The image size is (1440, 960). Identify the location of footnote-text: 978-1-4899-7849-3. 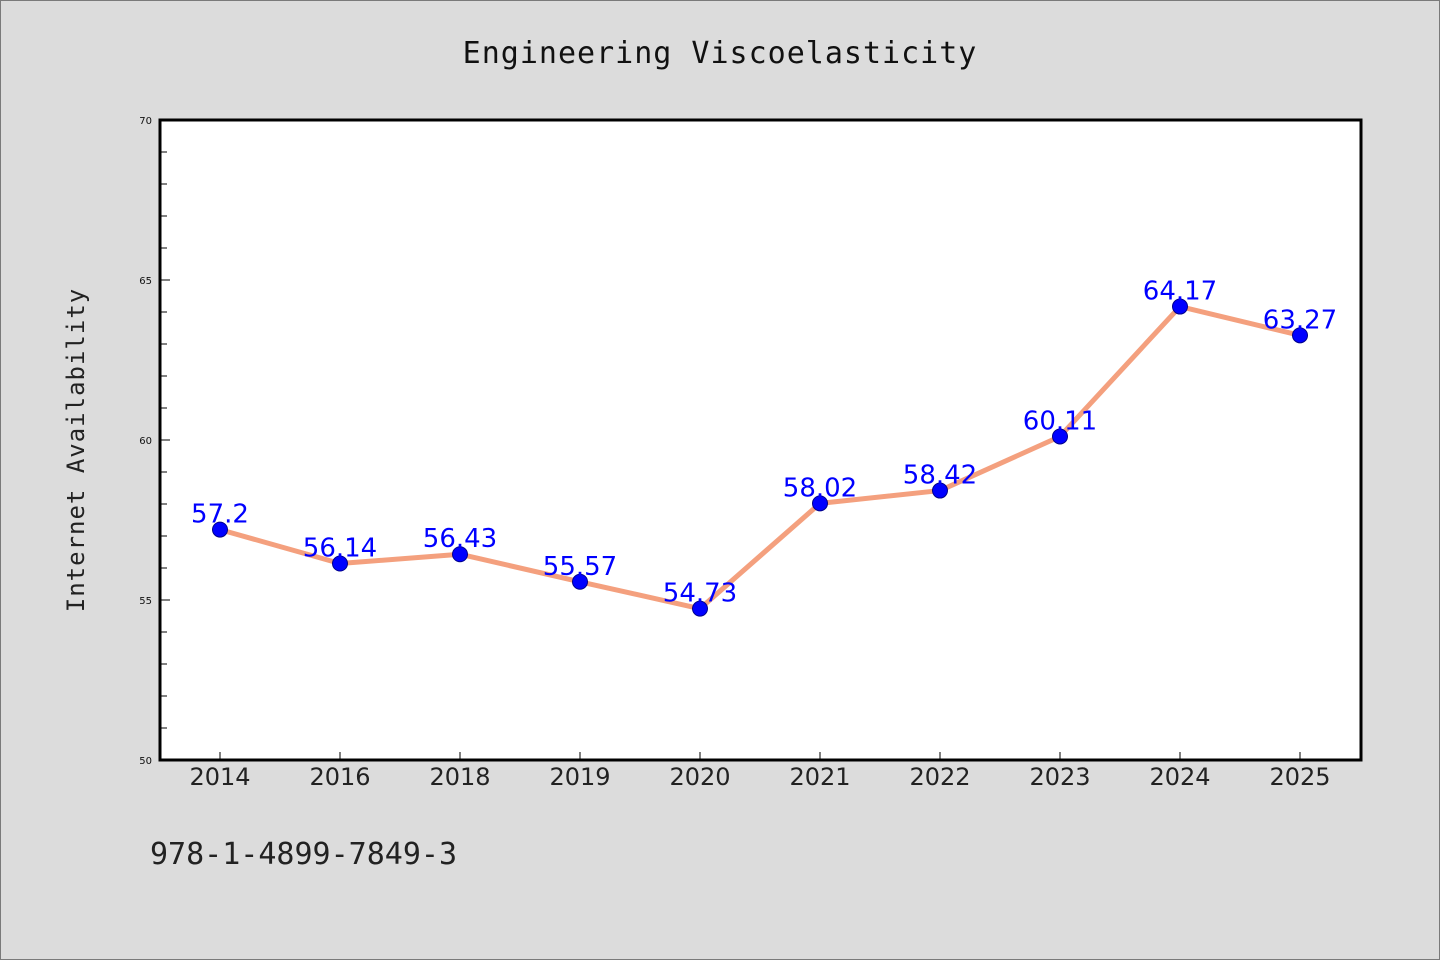
(303, 854).